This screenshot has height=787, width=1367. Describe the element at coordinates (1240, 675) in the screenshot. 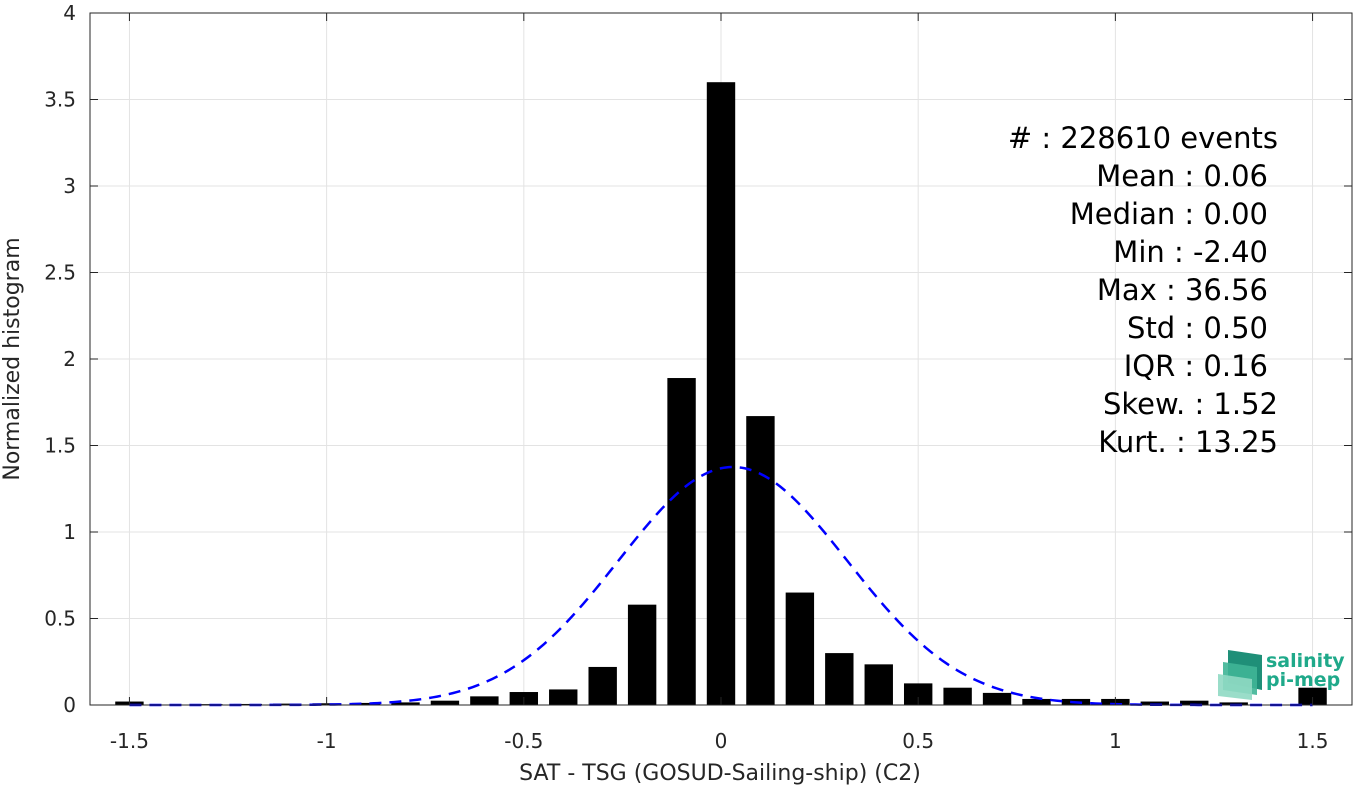

I see `wave-icon` at that location.